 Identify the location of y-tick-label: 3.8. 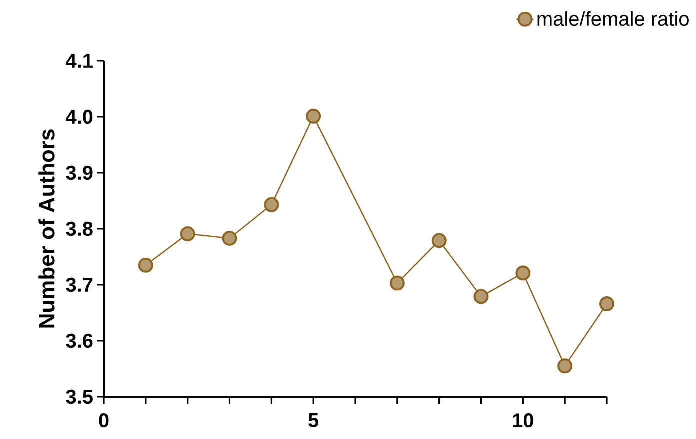
(79, 229).